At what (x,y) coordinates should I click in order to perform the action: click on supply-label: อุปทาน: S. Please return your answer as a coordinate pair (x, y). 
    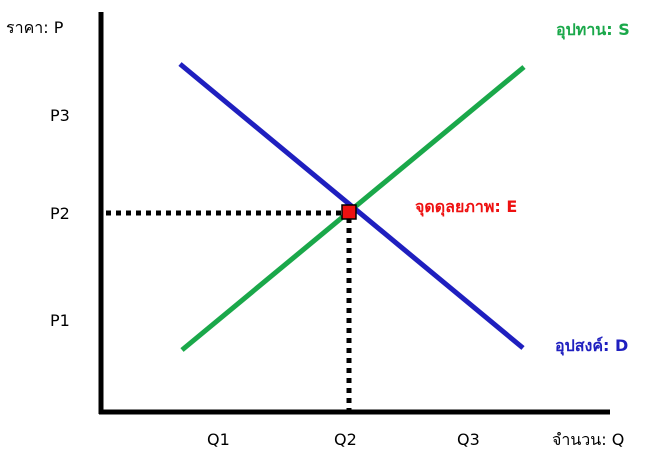
    Looking at the image, I should click on (593, 30).